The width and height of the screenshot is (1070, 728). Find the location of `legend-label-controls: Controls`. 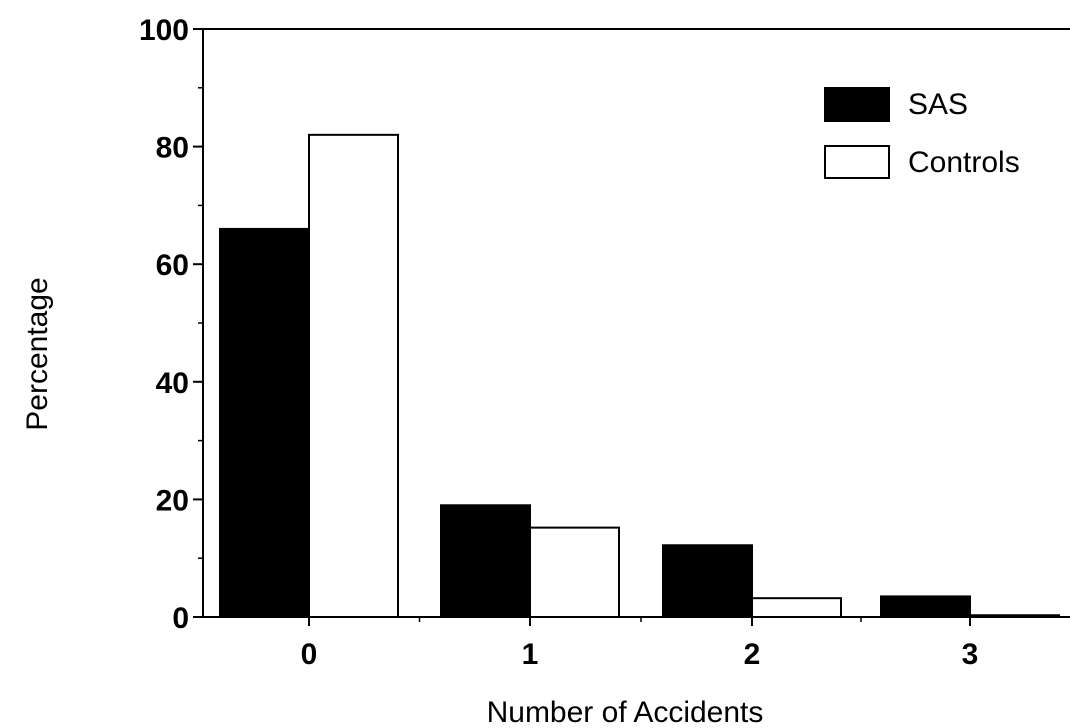

legend-label-controls: Controls is located at coordinates (964, 162).